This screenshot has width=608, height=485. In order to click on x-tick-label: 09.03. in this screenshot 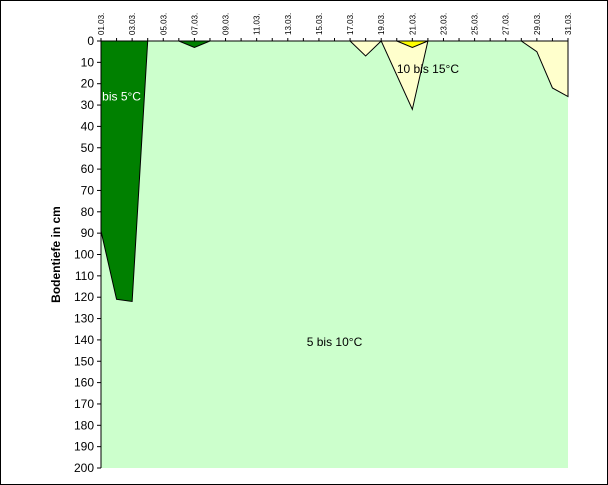, I will do `click(226, 24)`.